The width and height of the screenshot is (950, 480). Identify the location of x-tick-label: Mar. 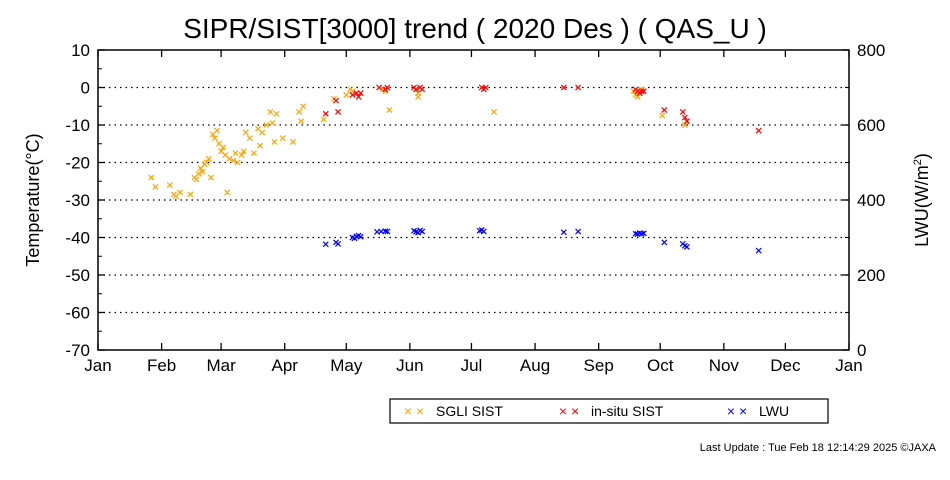
(221, 365).